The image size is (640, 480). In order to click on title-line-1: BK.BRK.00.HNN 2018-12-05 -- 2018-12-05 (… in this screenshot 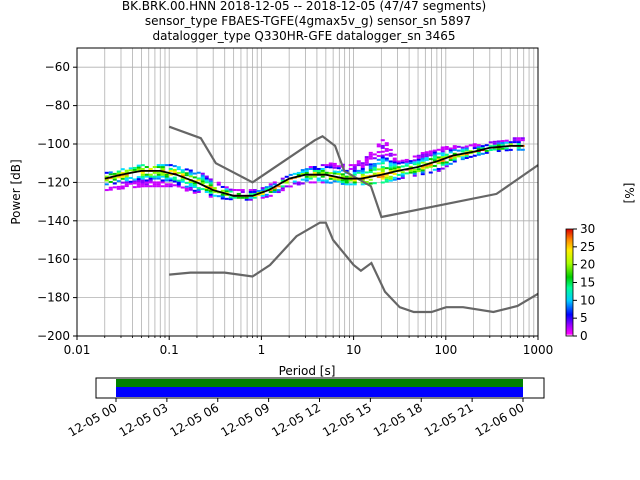, I will do `click(304, 6)`.